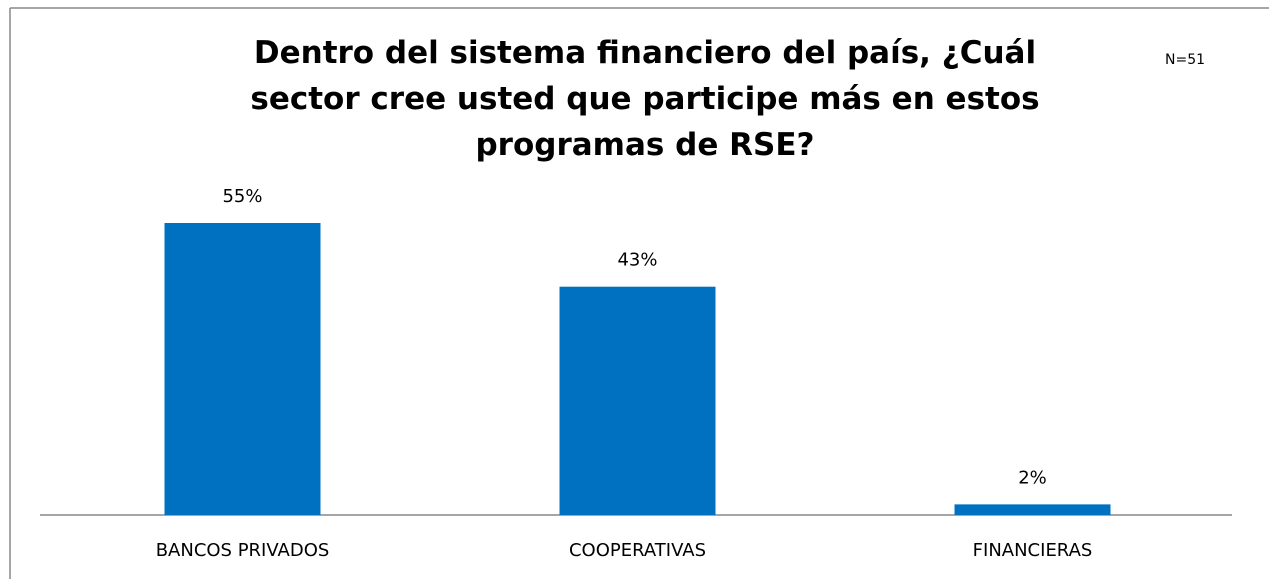 The image size is (1269, 579). I want to click on x-tick-label: COOPERATIVAS, so click(637, 550).